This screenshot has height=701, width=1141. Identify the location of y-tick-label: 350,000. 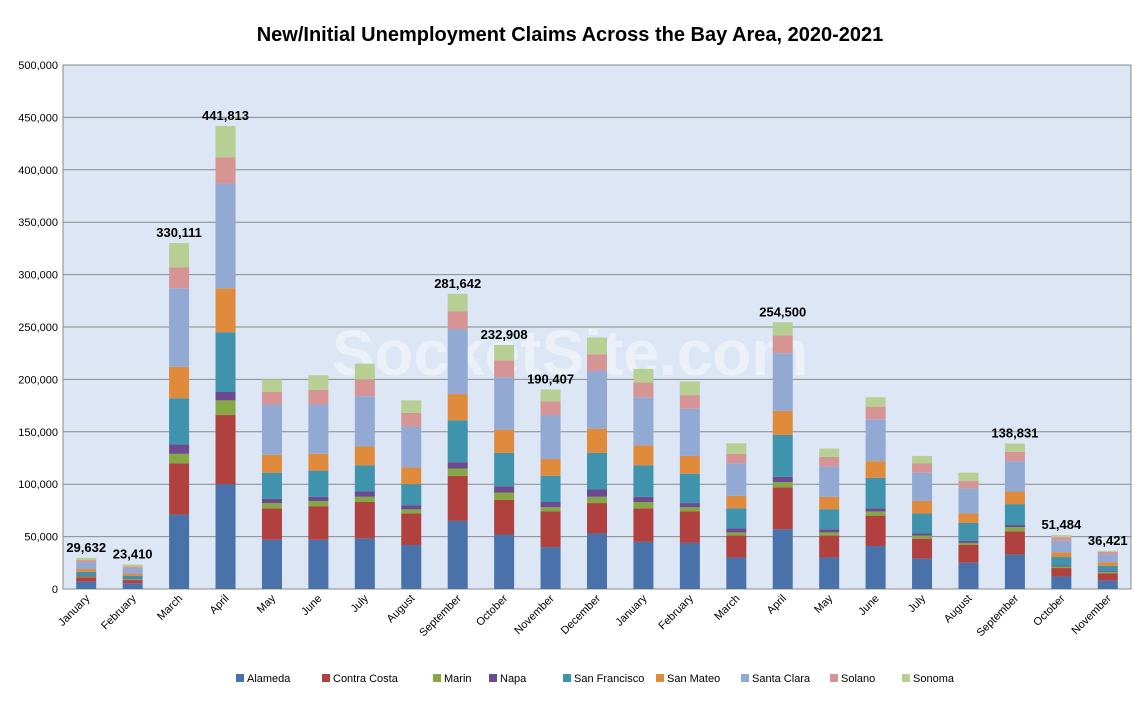
(38, 223).